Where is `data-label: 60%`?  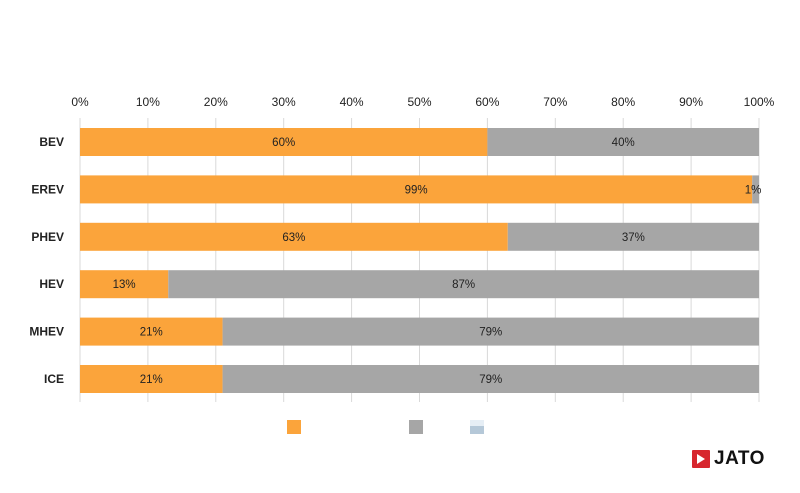 data-label: 60% is located at coordinates (283, 143).